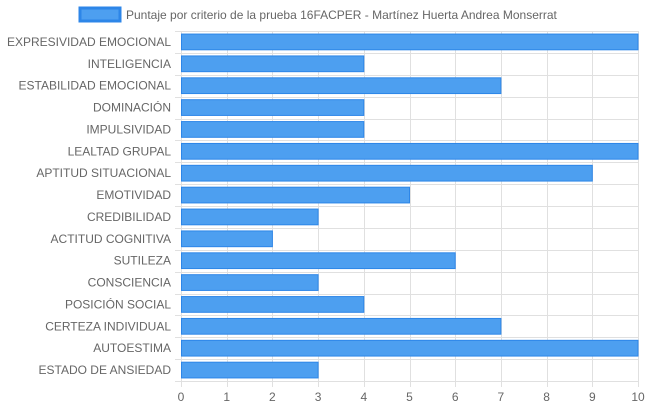 This screenshot has height=410, width=648. What do you see at coordinates (105, 370) in the screenshot?
I see `category-label: ESTADO DE ANSIEDAD` at bounding box center [105, 370].